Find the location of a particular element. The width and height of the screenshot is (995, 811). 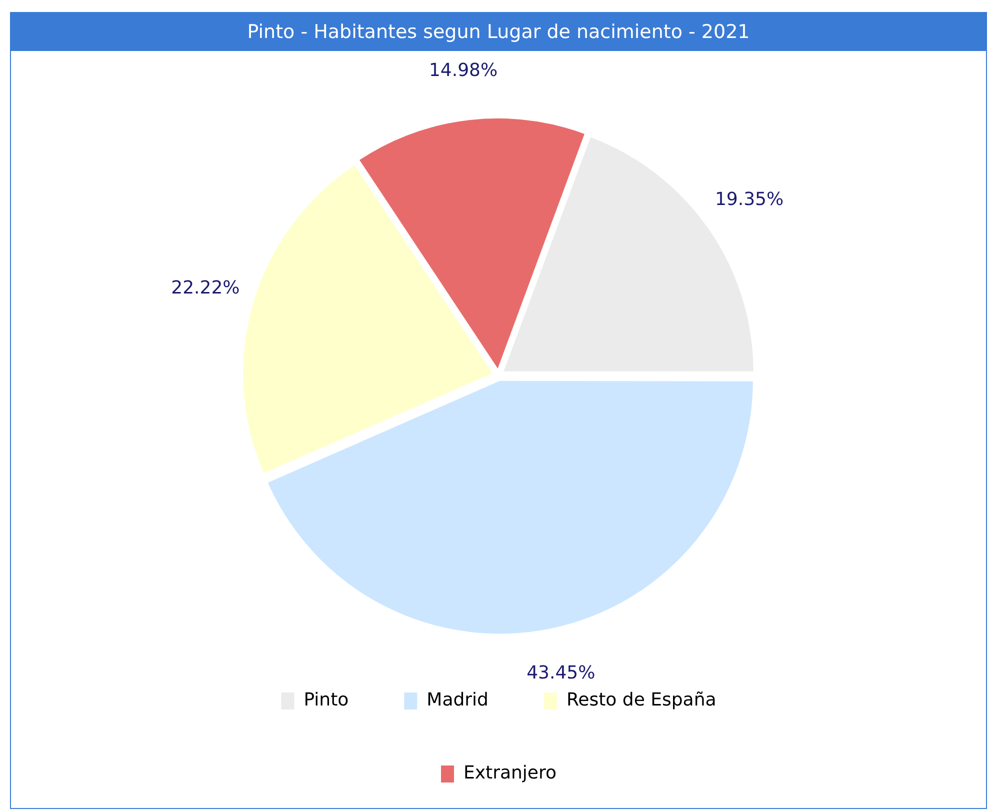

legend-label: Extranjero is located at coordinates (510, 773).